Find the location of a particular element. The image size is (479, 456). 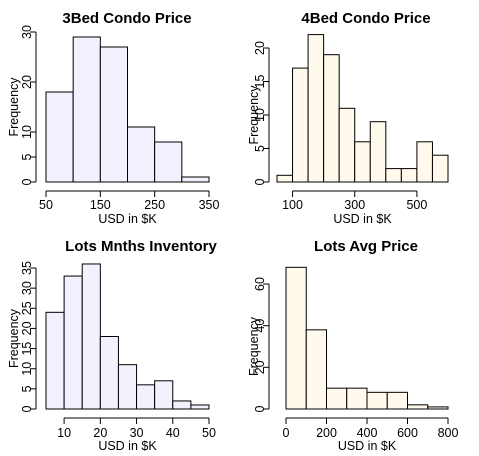

y-tick-label: 40 is located at coordinates (260, 326).